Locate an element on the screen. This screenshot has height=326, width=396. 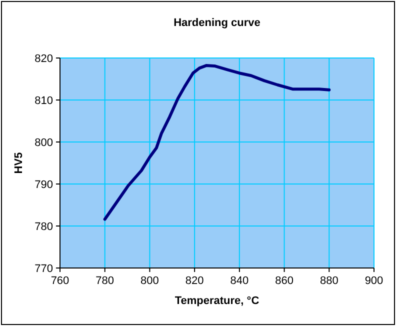
x-tick-label: 780 is located at coordinates (105, 281).